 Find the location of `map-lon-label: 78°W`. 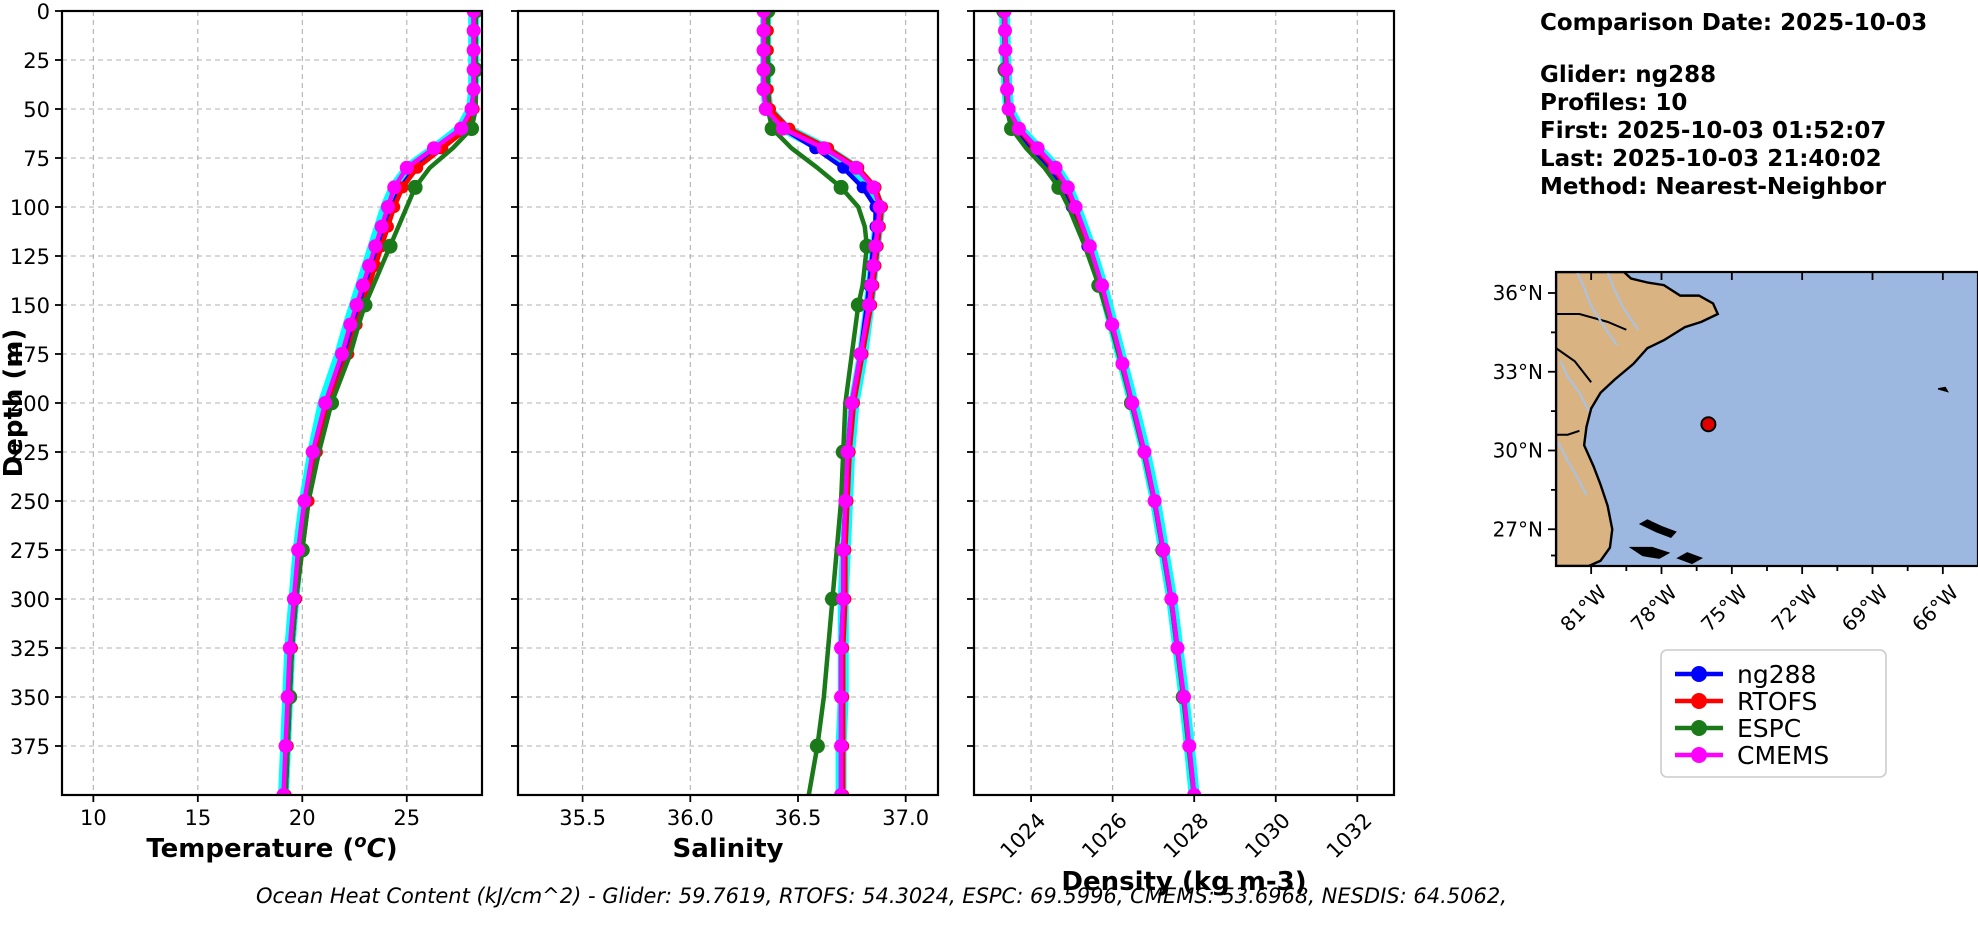

map-lon-label: 78°W is located at coordinates (1654, 608).